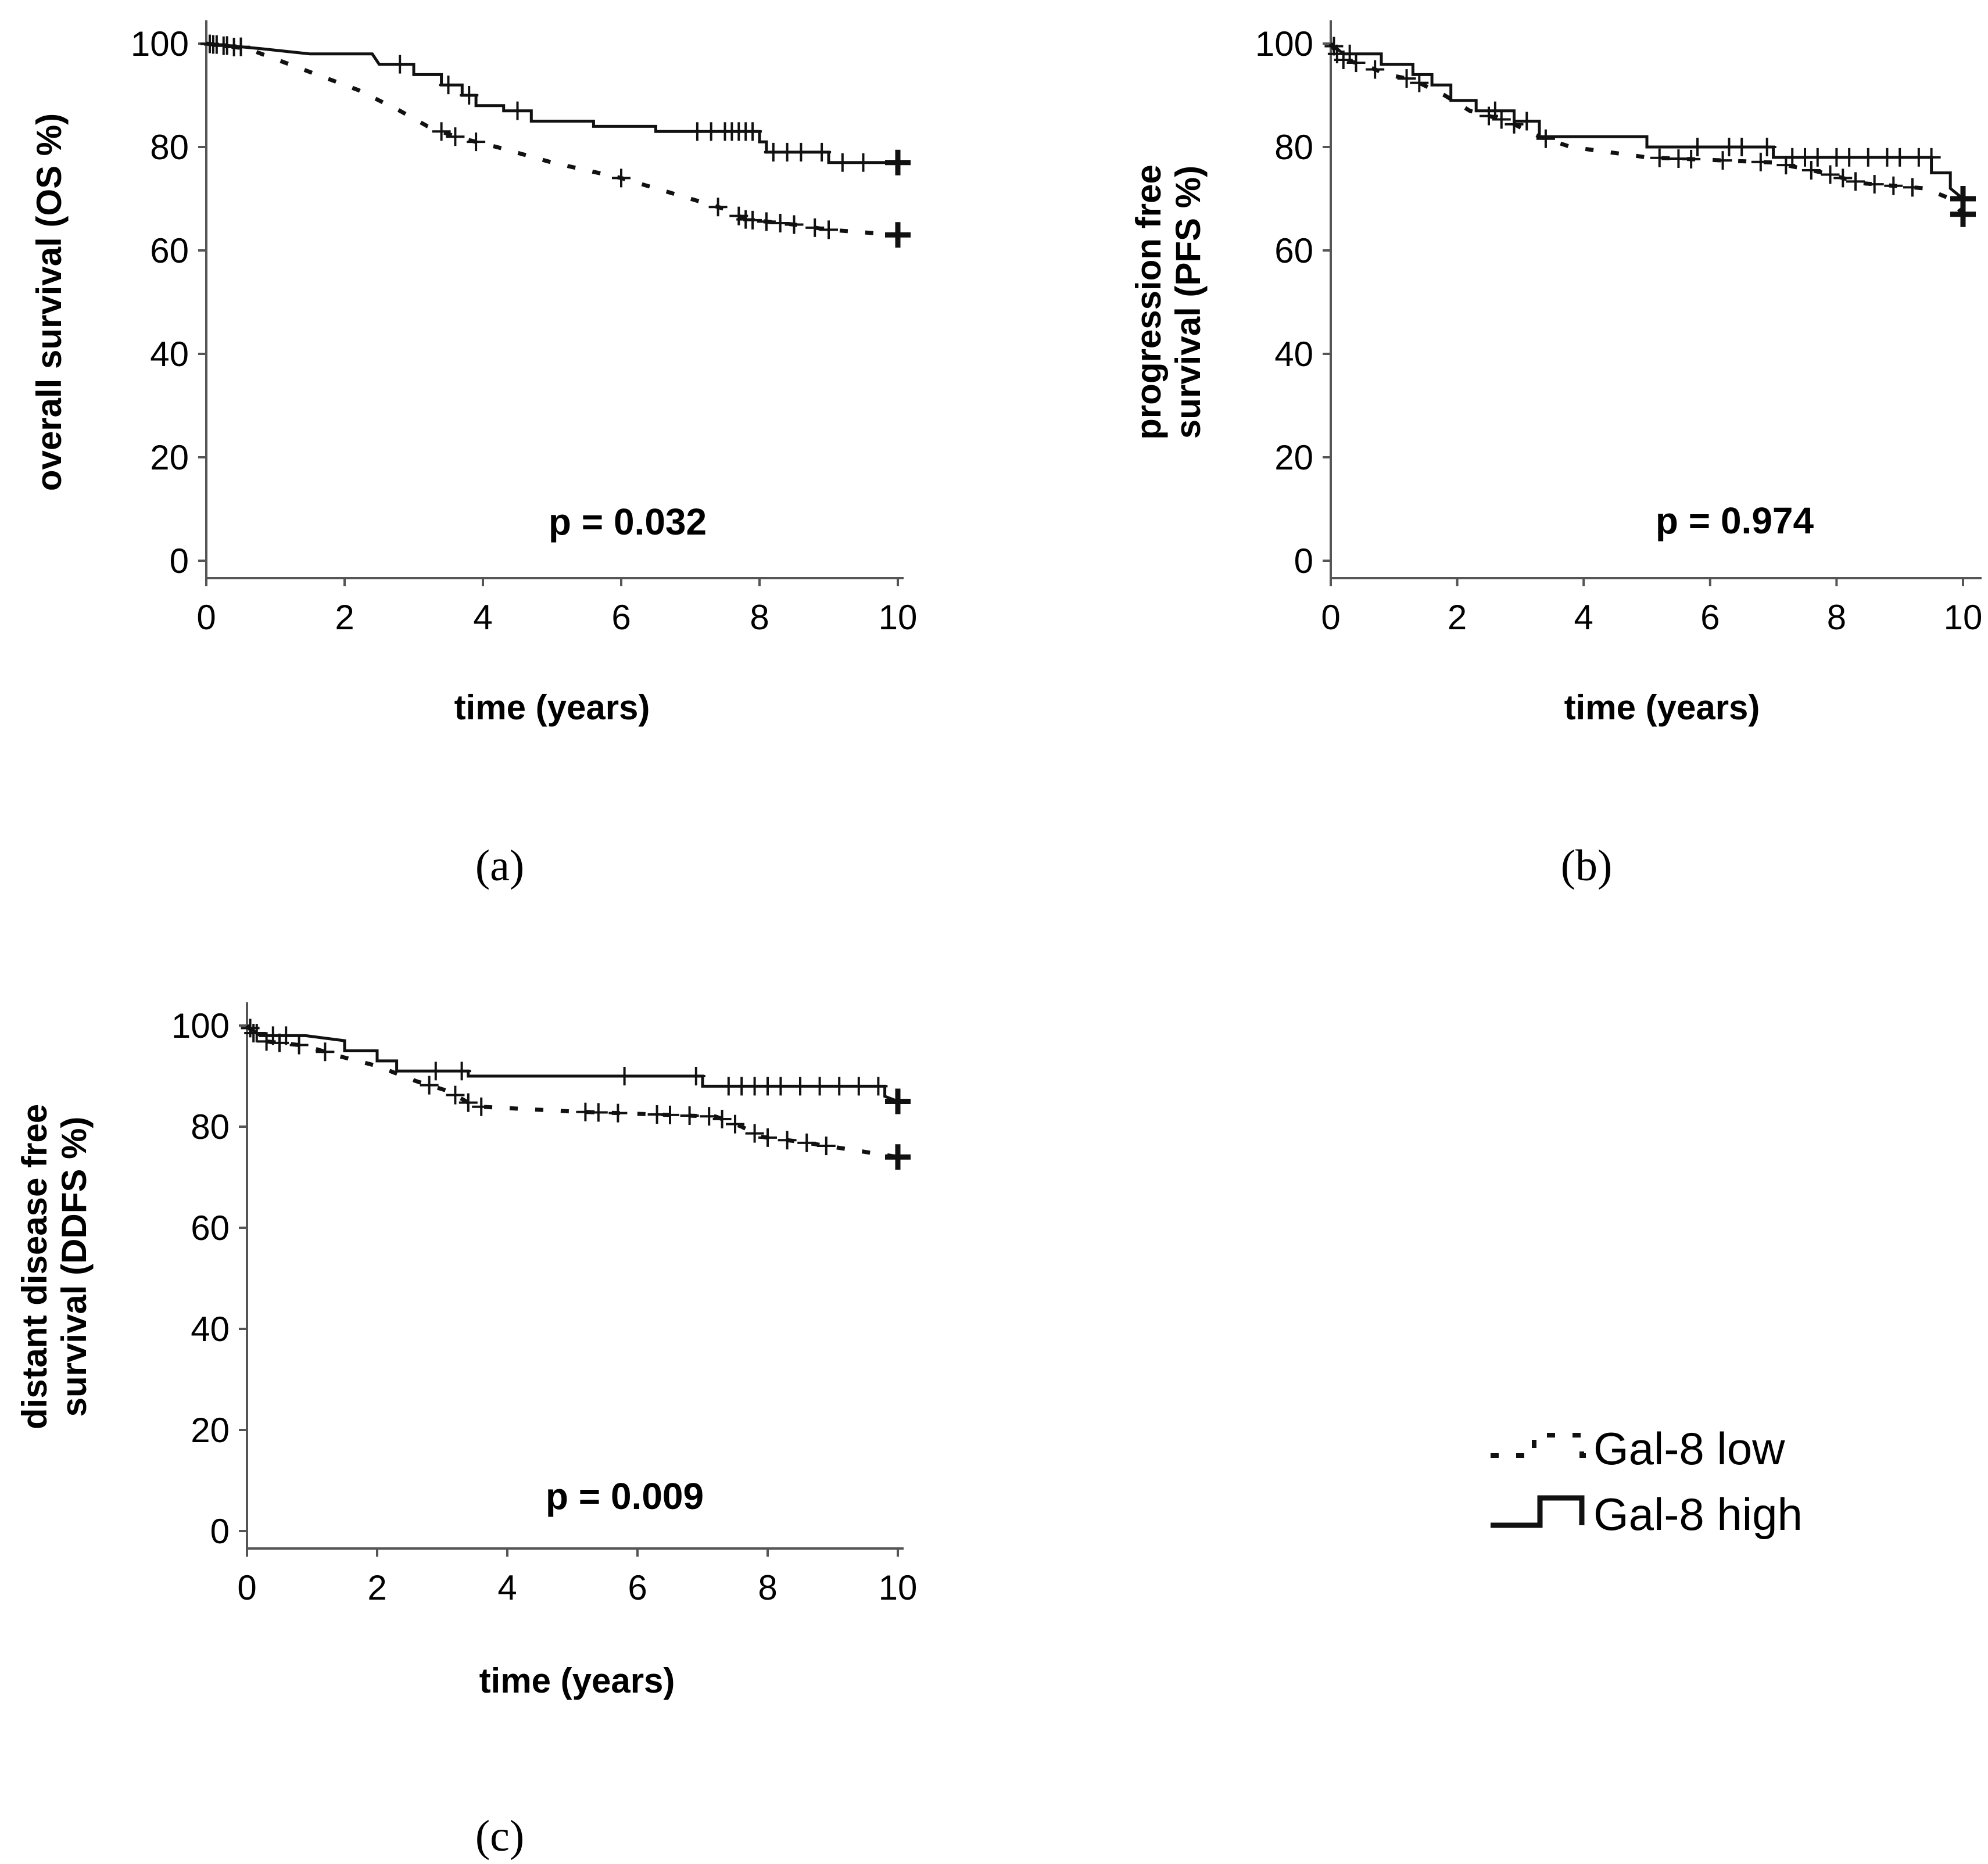  Describe the element at coordinates (1168, 301) in the screenshot. I see `panel-b-ylabel: progression free survival (PFS %)` at that location.